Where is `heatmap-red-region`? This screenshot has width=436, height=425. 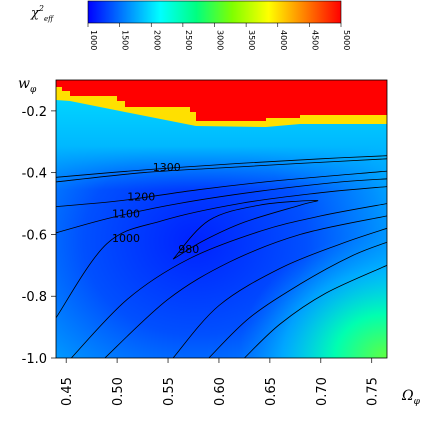 heatmap-red-region is located at coordinates (221, 100).